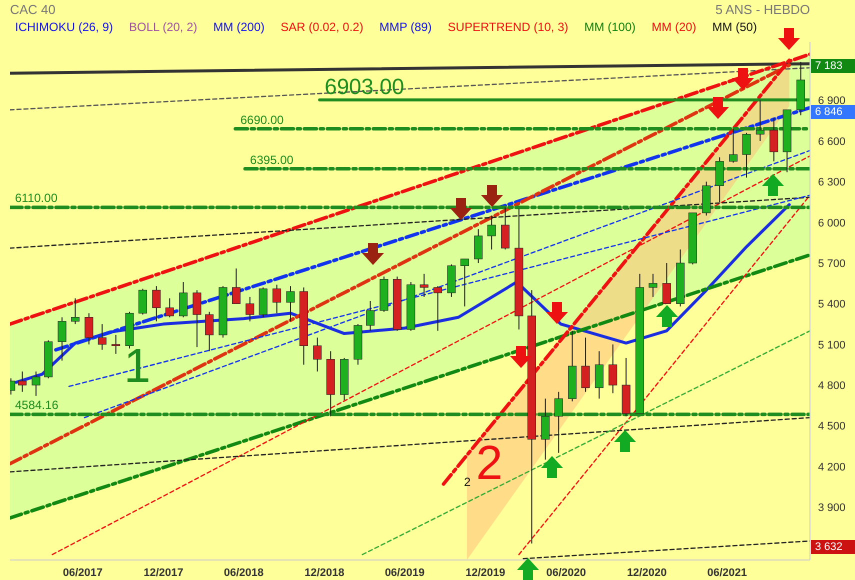  Describe the element at coordinates (405, 27) in the screenshot. I see `text: MMP (89)` at that location.